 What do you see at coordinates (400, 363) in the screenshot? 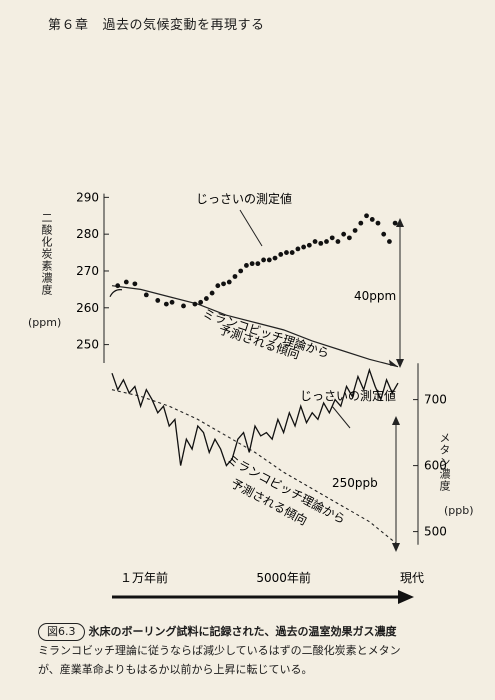
I see `co2-gap-arrowhead-bottom` at bounding box center [400, 363].